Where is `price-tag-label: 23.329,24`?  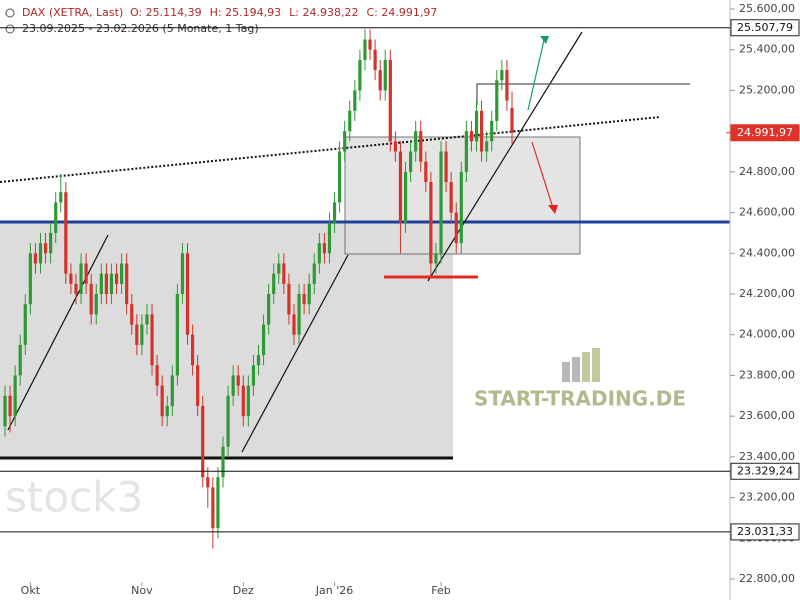
price-tag-label: 23.329,24 is located at coordinates (765, 470).